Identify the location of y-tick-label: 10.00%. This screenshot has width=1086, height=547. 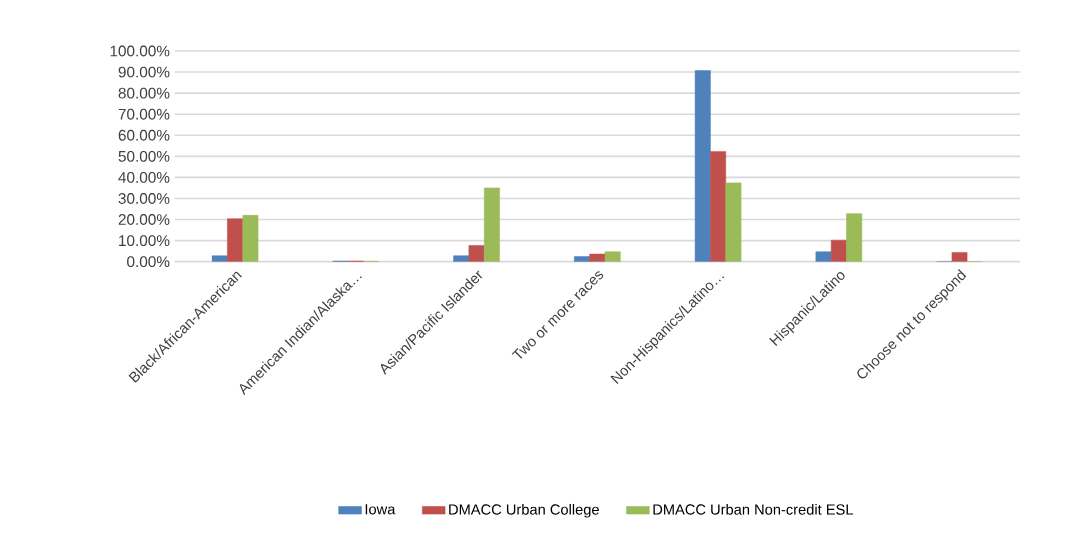
(144, 241).